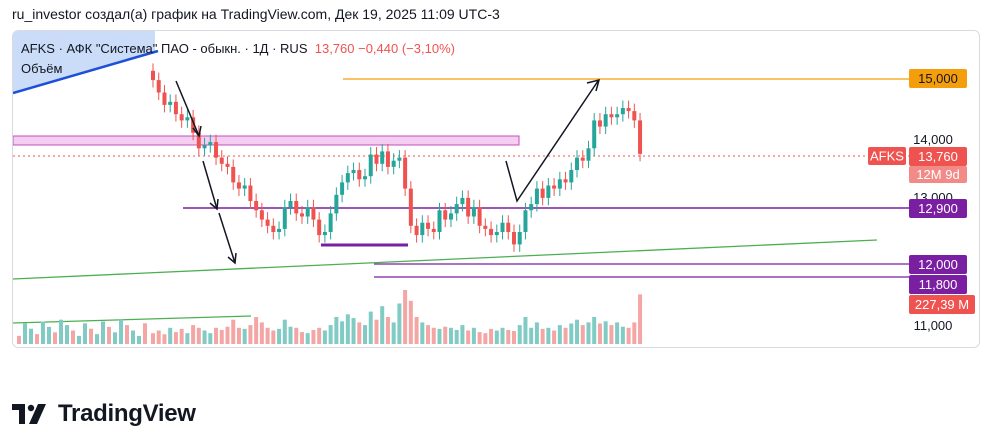  Describe the element at coordinates (127, 413) in the screenshot. I see `tradingview-logo-text: TradingView` at that location.